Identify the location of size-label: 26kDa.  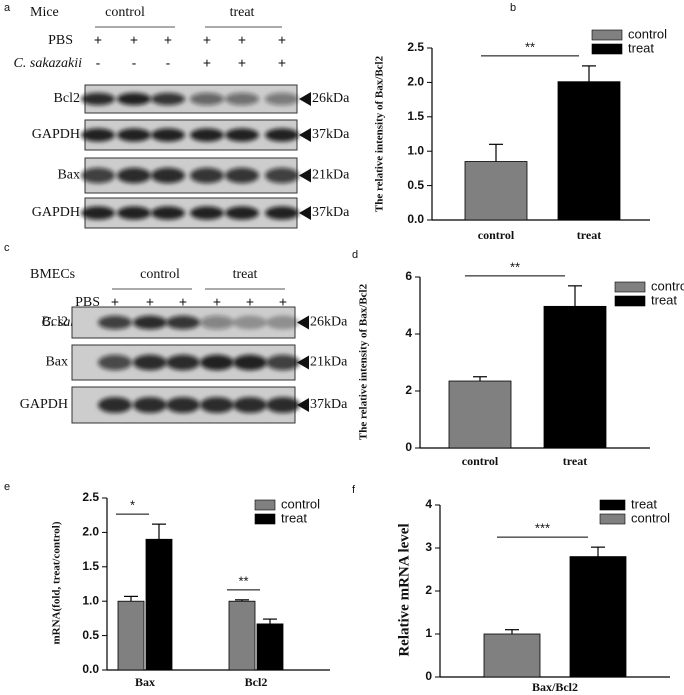
(331, 98).